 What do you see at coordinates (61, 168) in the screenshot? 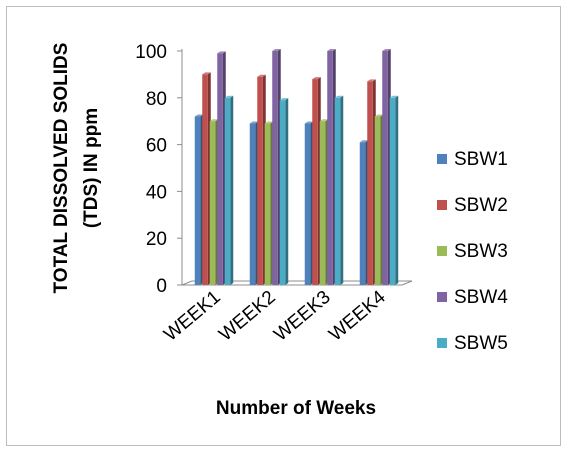
I see `y-axis-title-line1: TOTAL DISSOLVED SOLIDS` at bounding box center [61, 168].